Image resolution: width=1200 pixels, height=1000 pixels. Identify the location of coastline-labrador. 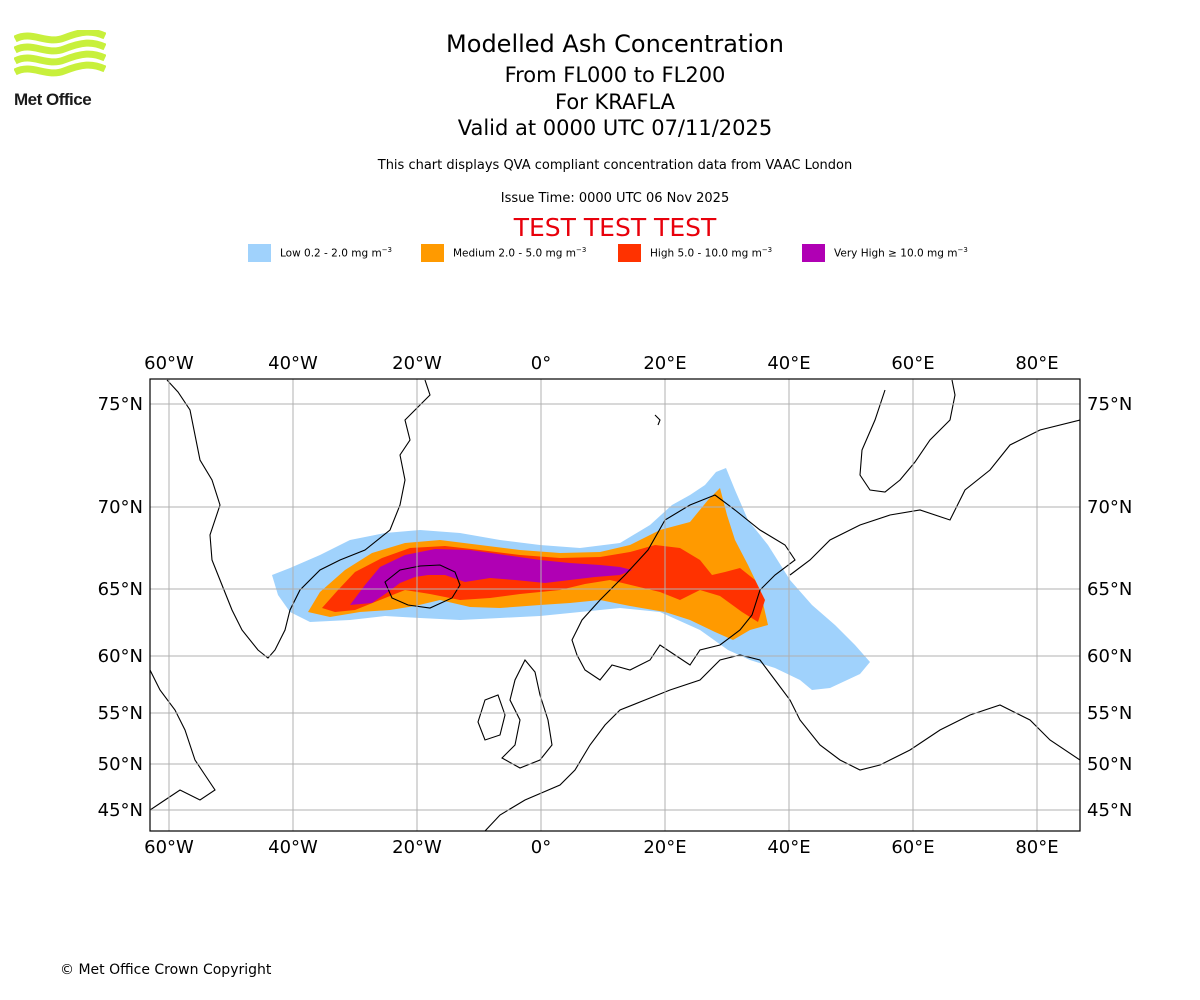
(183, 740).